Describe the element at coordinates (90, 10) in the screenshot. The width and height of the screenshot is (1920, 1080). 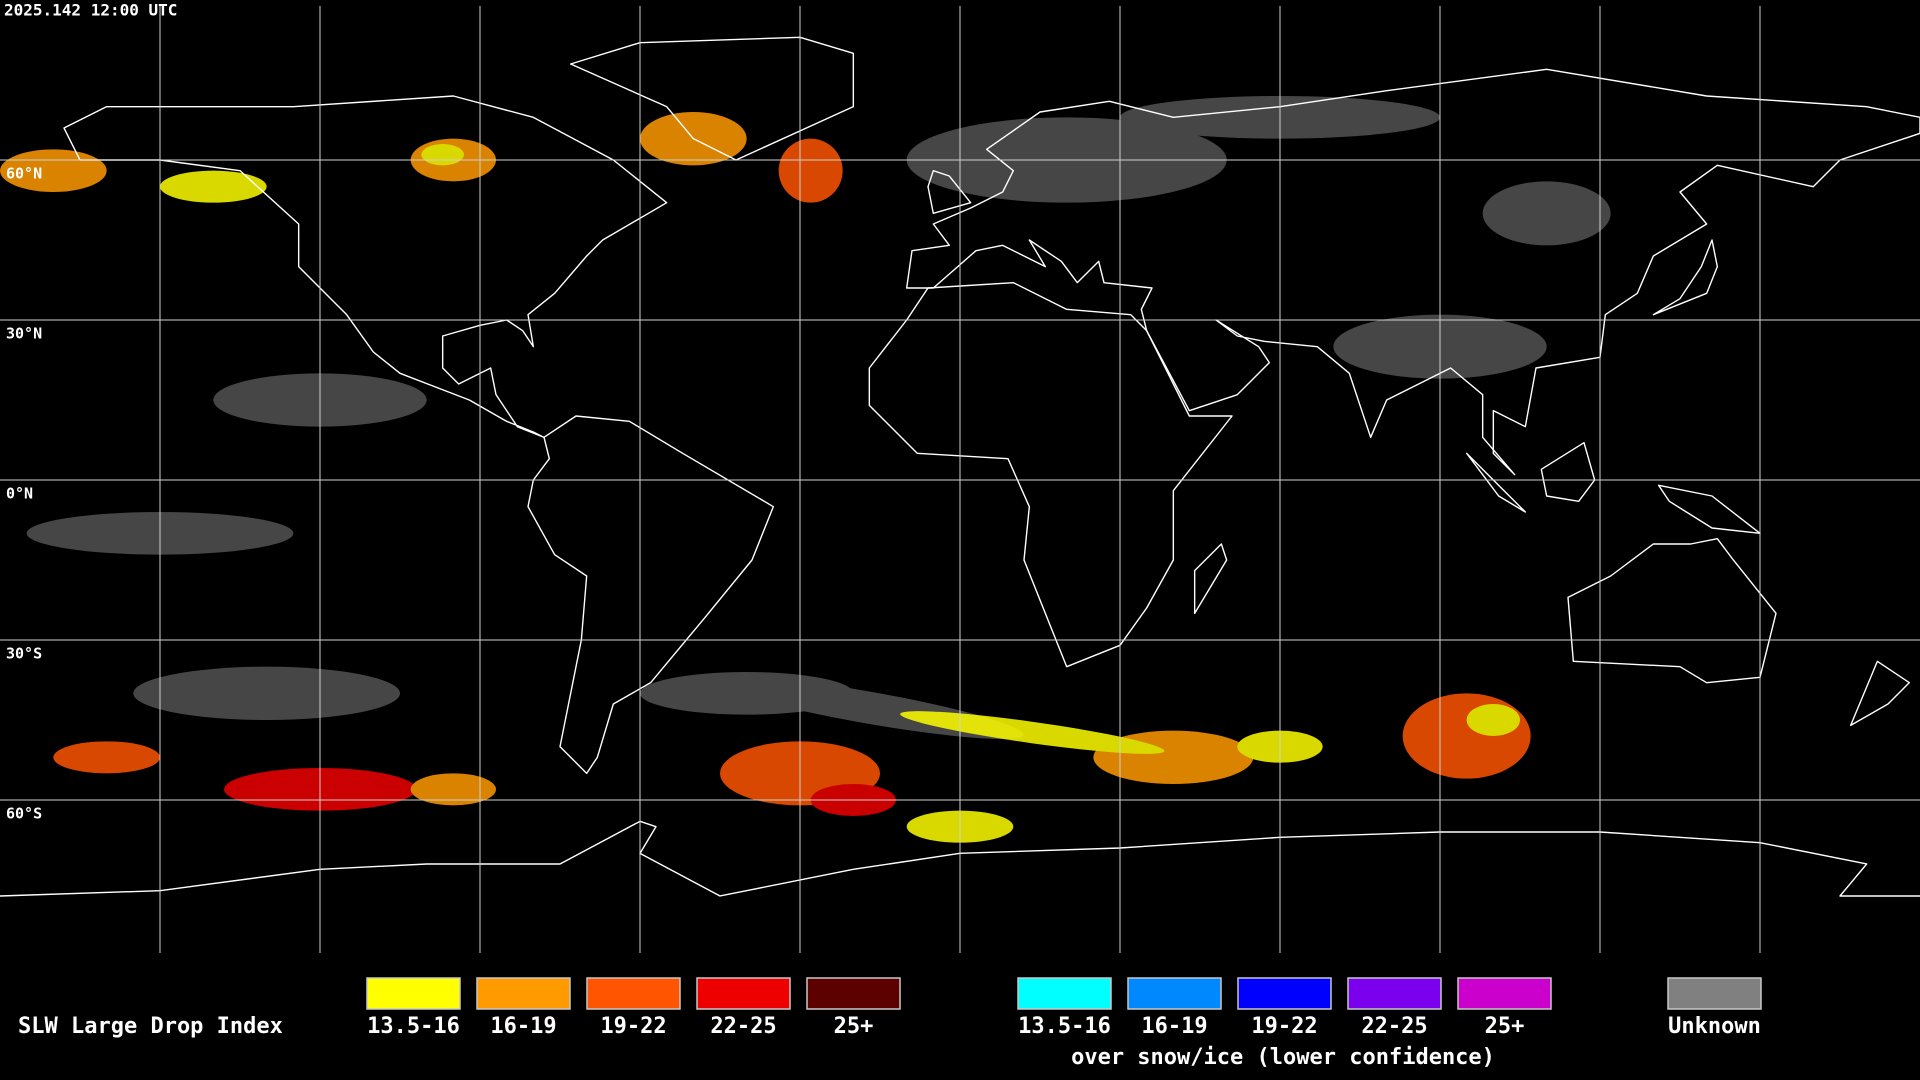
I see `timestamp: 2025.142 12:00 UTC` at that location.